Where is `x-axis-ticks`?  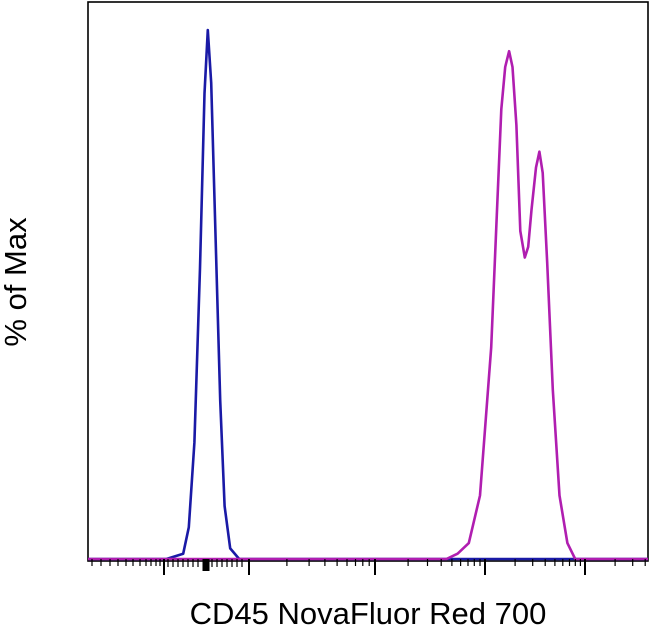
x-axis-ticks is located at coordinates (368, 567).